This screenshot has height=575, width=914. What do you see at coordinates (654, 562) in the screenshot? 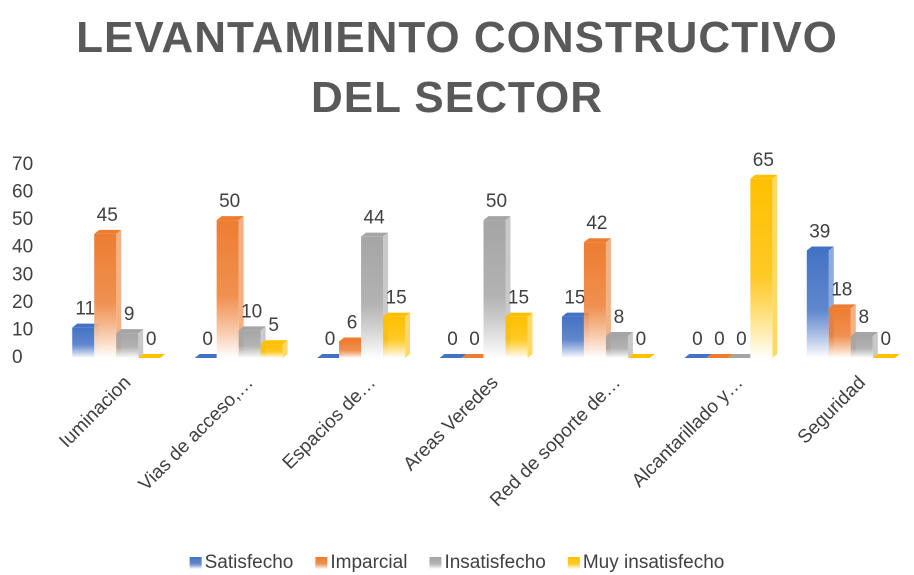
I see `legend-label: Muy insatisfecho` at bounding box center [654, 562].